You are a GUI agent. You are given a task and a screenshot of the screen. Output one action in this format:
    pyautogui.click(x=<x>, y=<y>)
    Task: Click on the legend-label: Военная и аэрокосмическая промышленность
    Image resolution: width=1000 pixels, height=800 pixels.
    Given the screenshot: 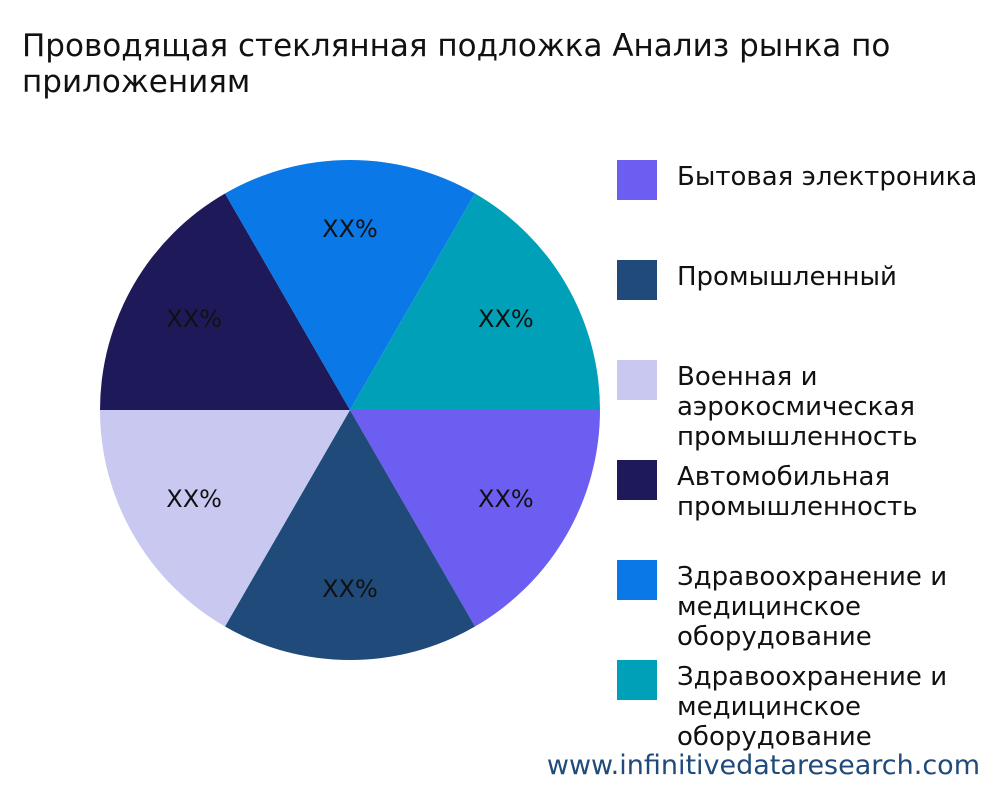 What is the action you would take?
    pyautogui.click(x=797, y=407)
    